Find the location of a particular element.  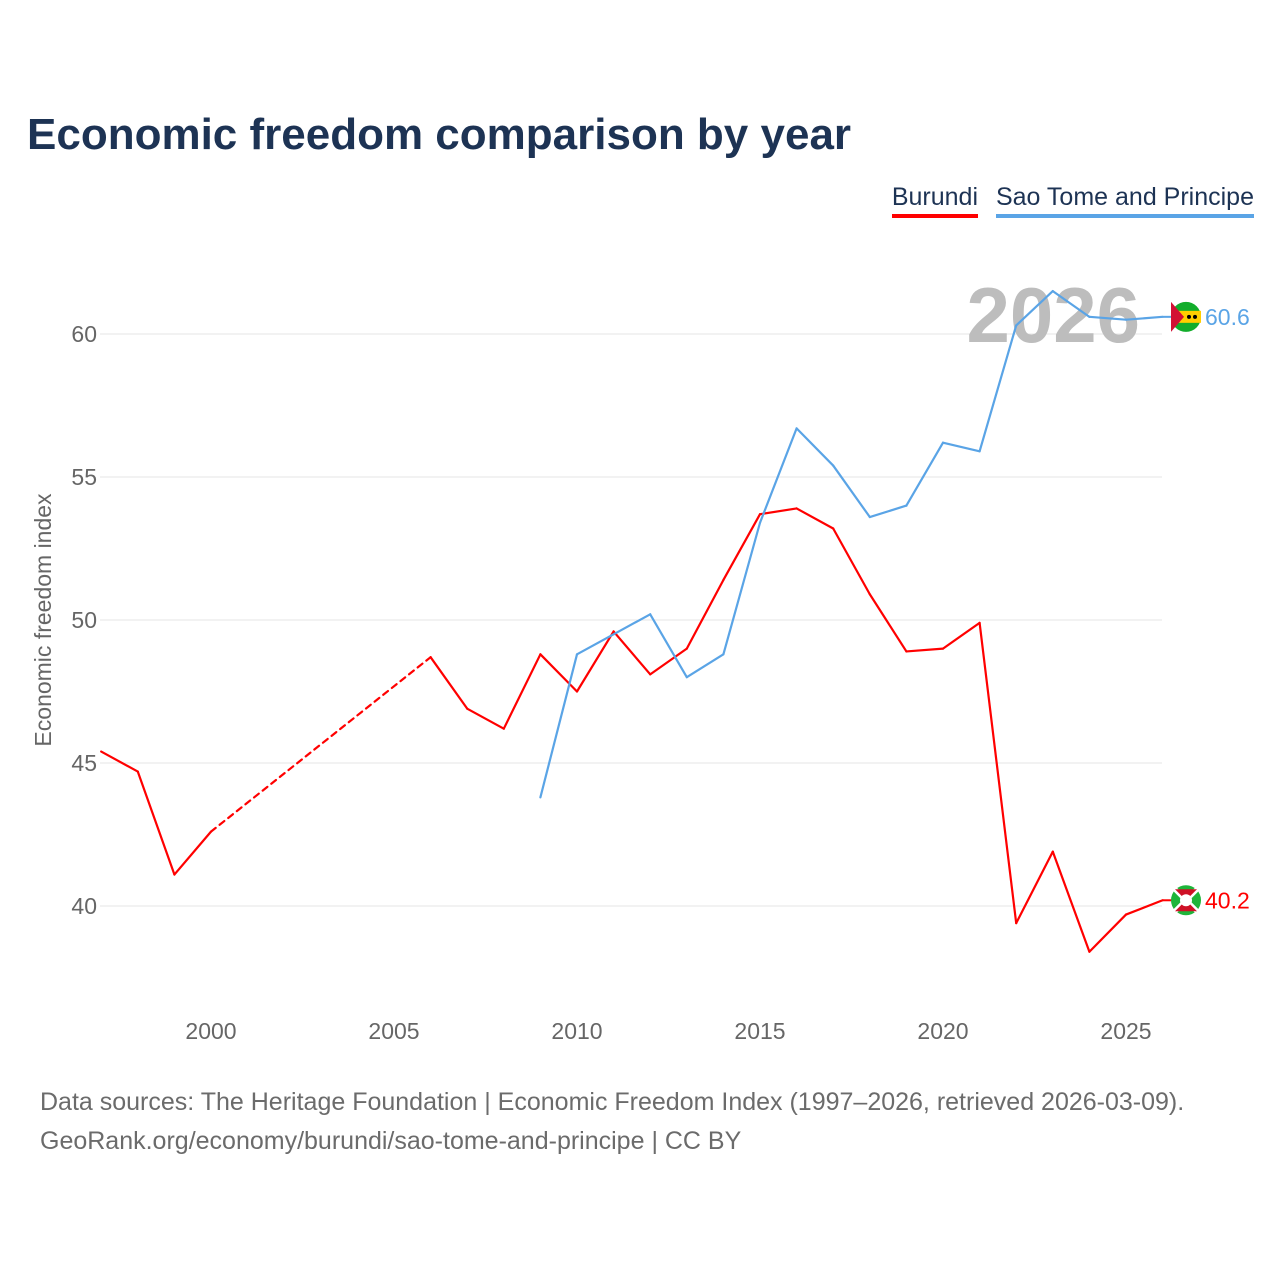

series-end-label: 60.6 is located at coordinates (1227, 317).